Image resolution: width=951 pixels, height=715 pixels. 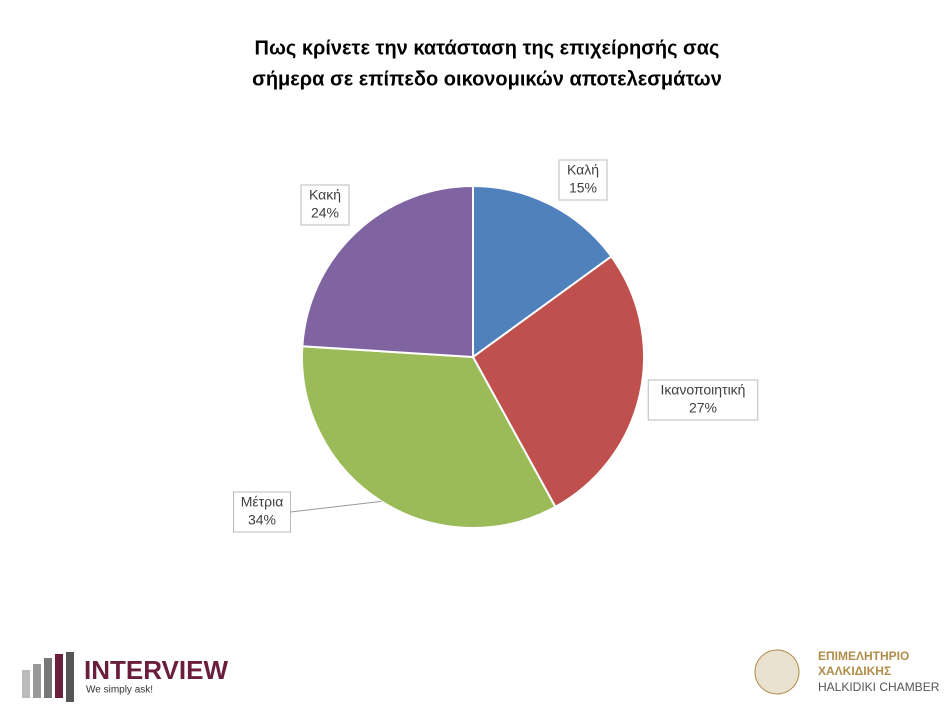 I want to click on category-label: Μέτρια, so click(x=262, y=502).